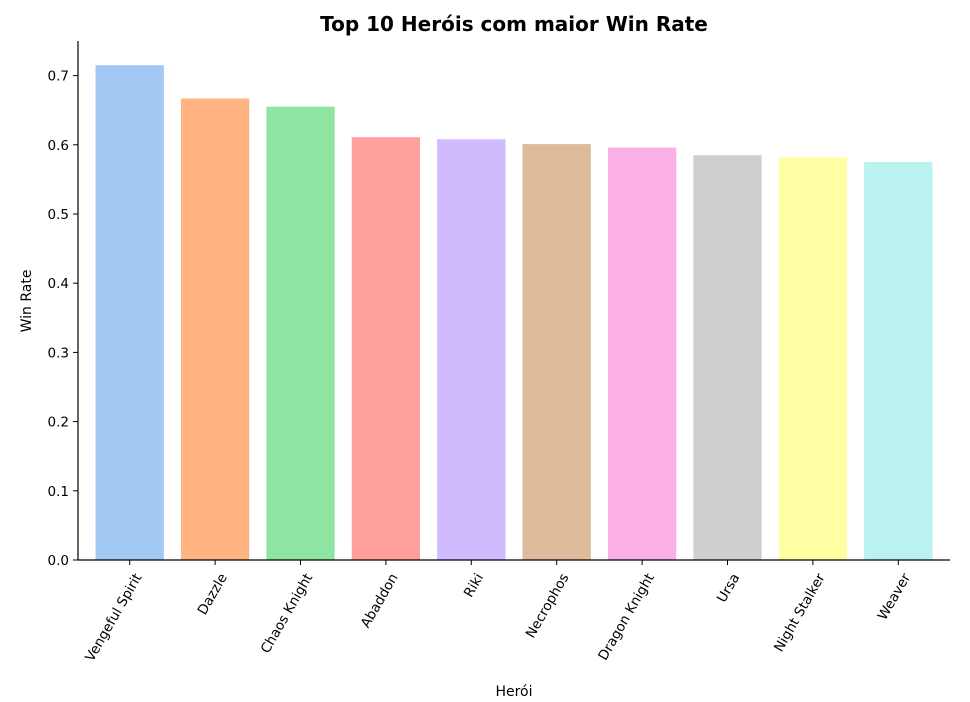 The width and height of the screenshot is (970, 702). What do you see at coordinates (129, 312) in the screenshot?
I see `bar-vengeful-spirit` at bounding box center [129, 312].